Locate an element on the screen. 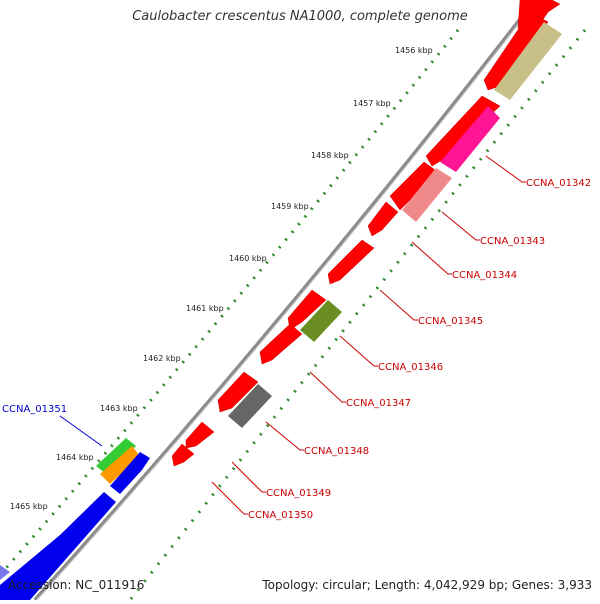  corner-glyph is located at coordinates (5, 572).